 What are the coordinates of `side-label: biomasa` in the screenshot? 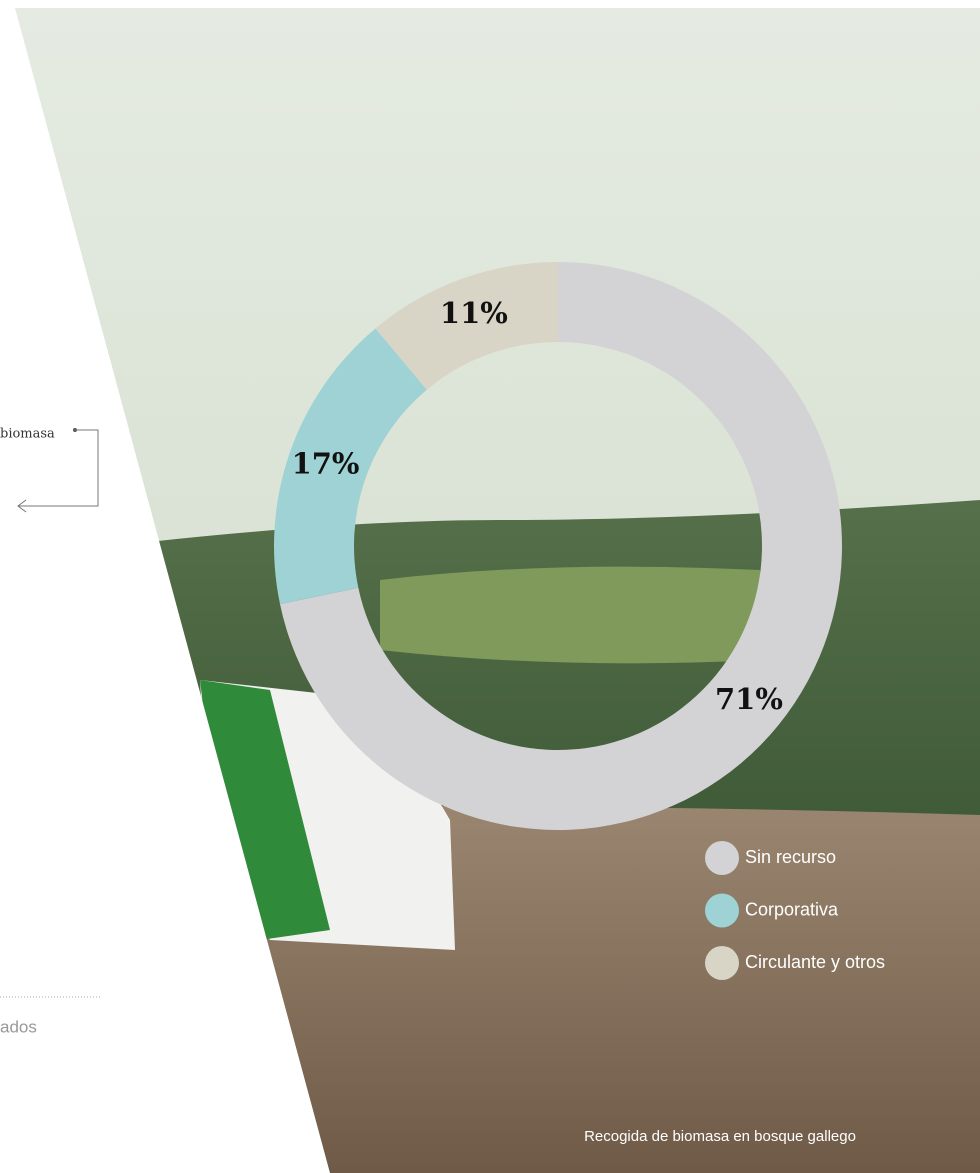 It's located at (27, 434).